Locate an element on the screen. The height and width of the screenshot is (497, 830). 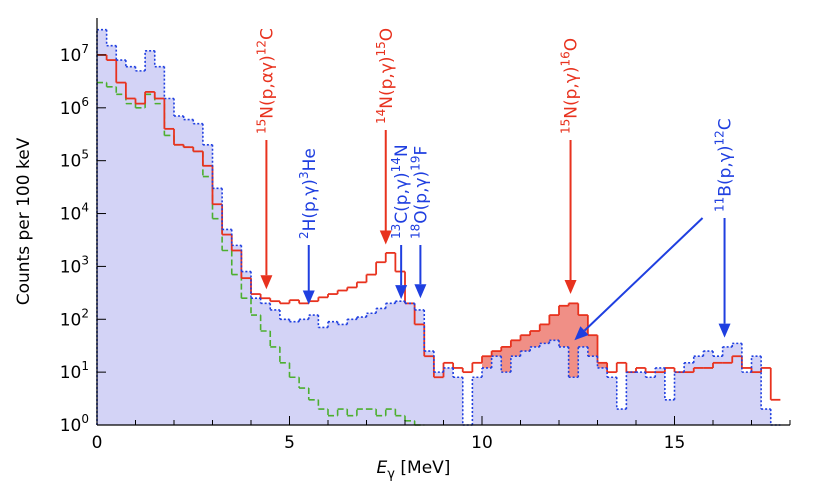
label-superscript: 11 is located at coordinates (720, 204).